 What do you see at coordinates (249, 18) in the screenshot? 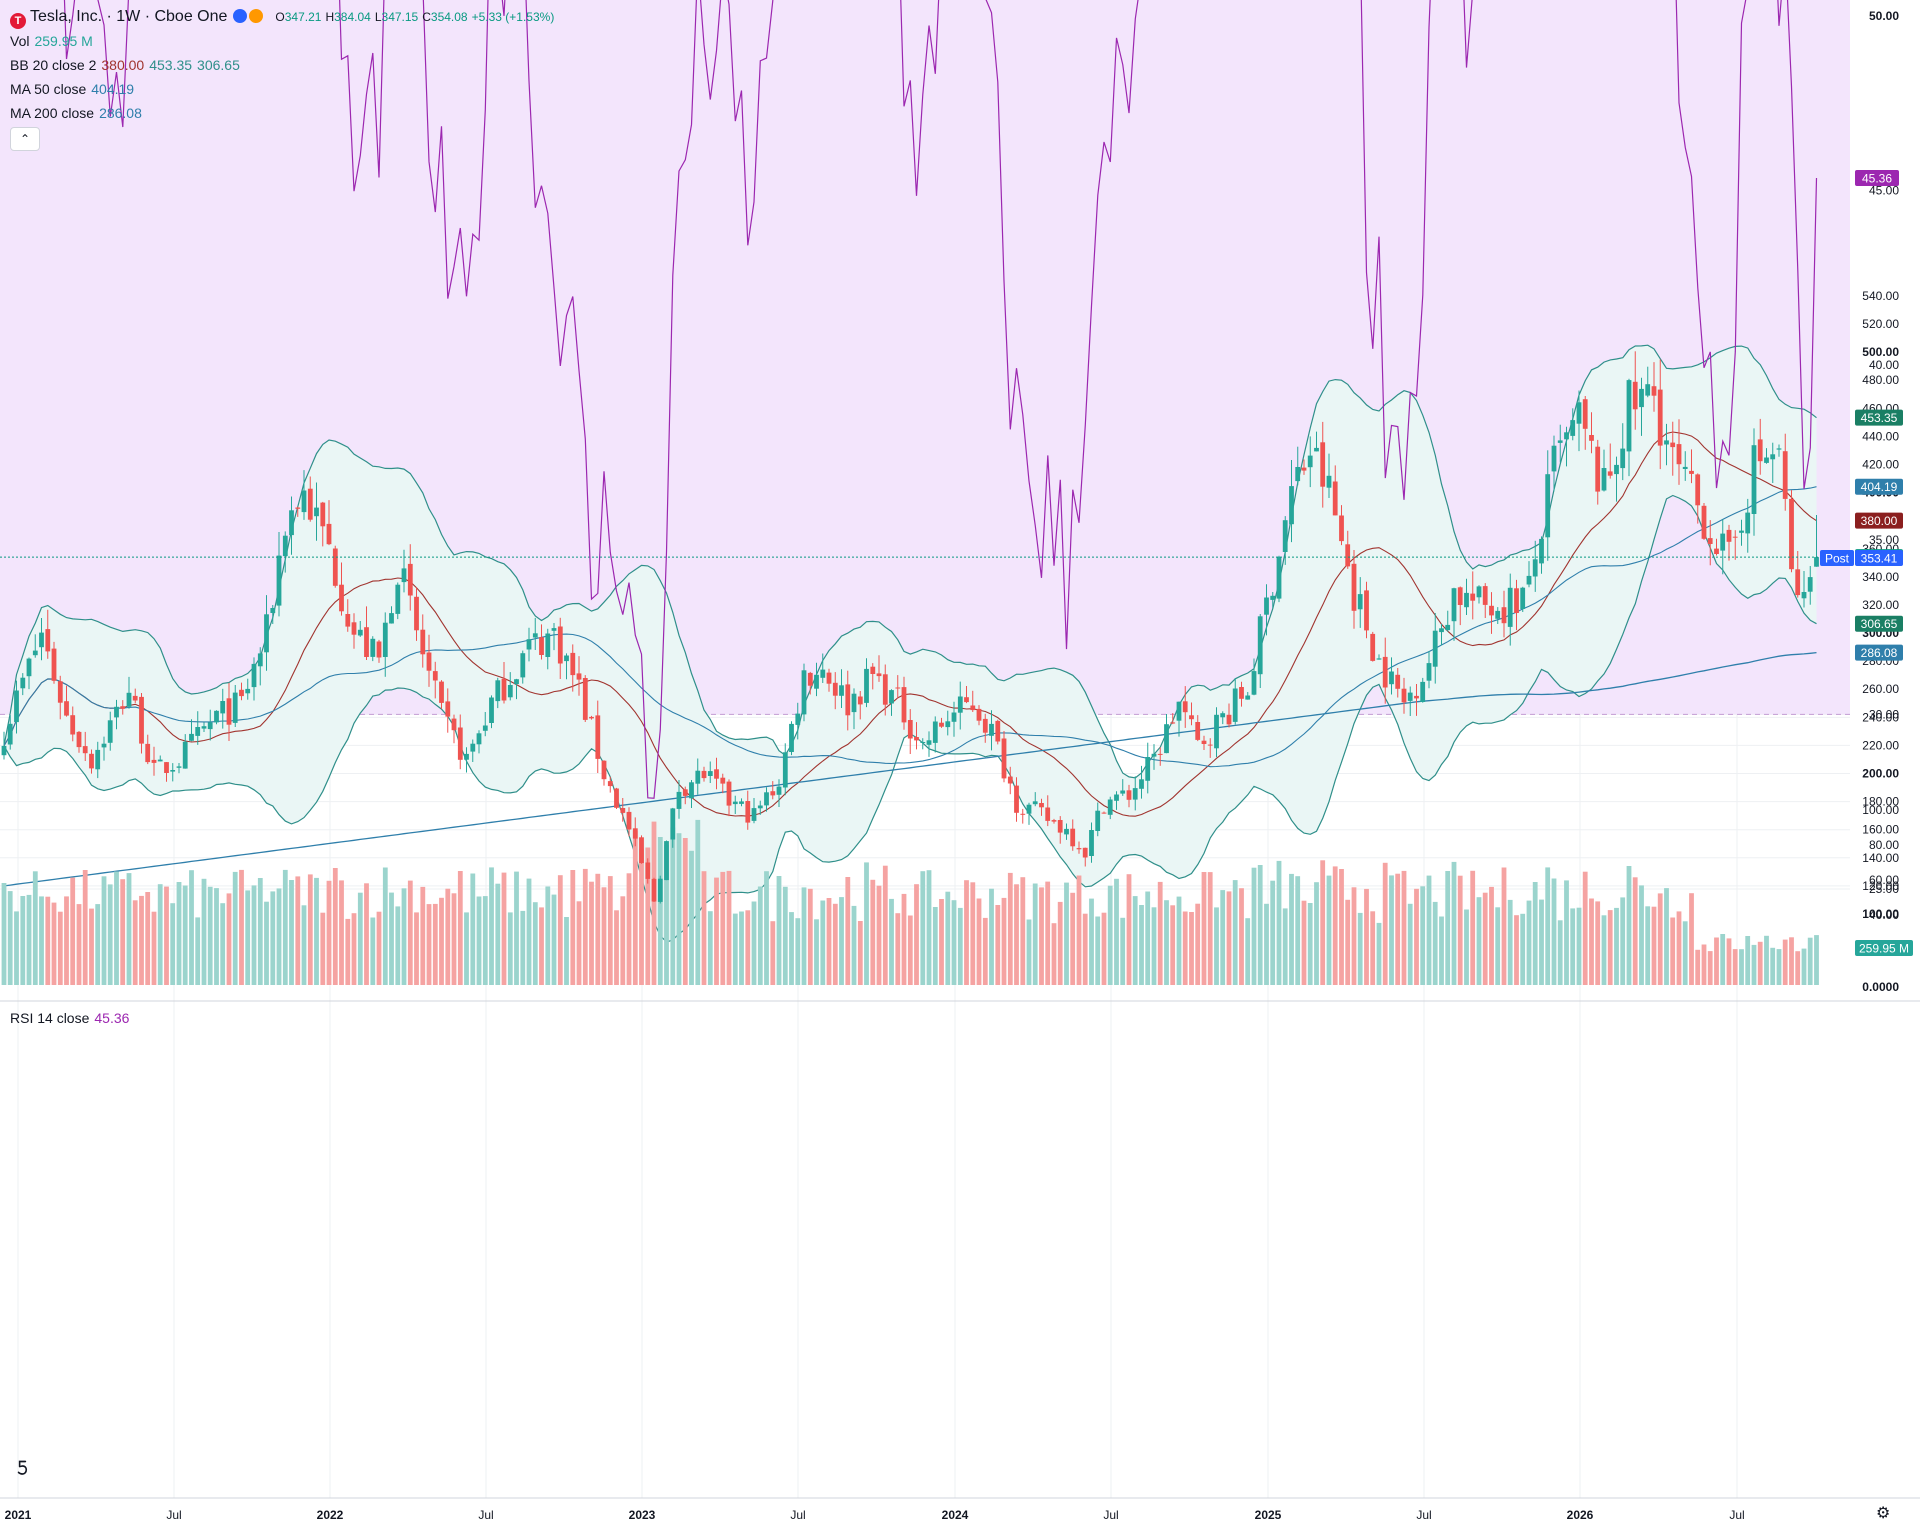
I see `exchange-status-icon` at bounding box center [249, 18].